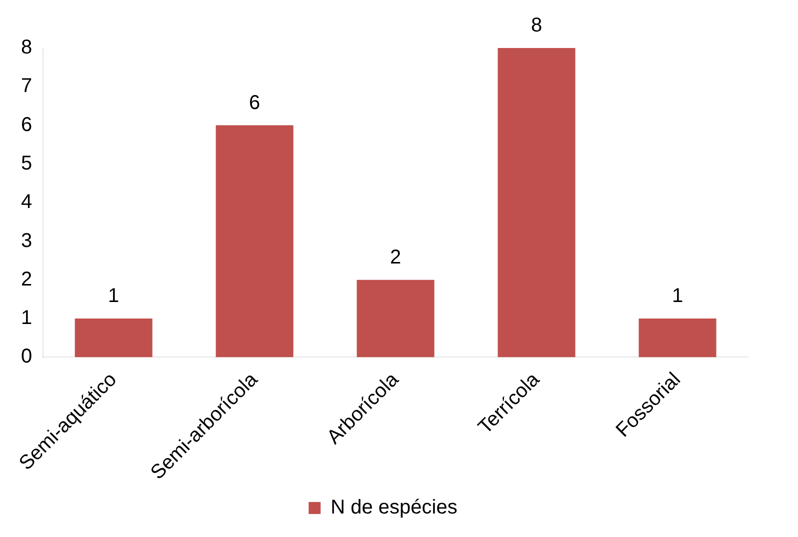  What do you see at coordinates (26, 241) in the screenshot?
I see `y-tick-label: 3` at bounding box center [26, 241].